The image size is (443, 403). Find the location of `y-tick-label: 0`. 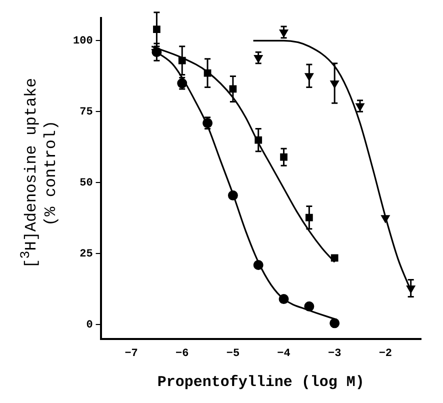

y-tick-label: 0 is located at coordinates (89, 325).